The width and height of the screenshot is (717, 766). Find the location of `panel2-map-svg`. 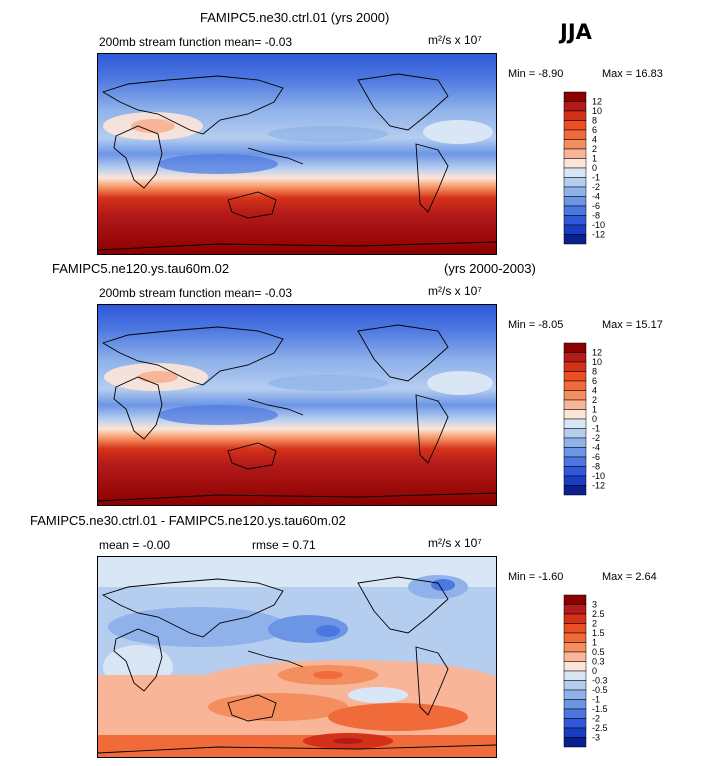

panel2-map-svg is located at coordinates (297, 405).